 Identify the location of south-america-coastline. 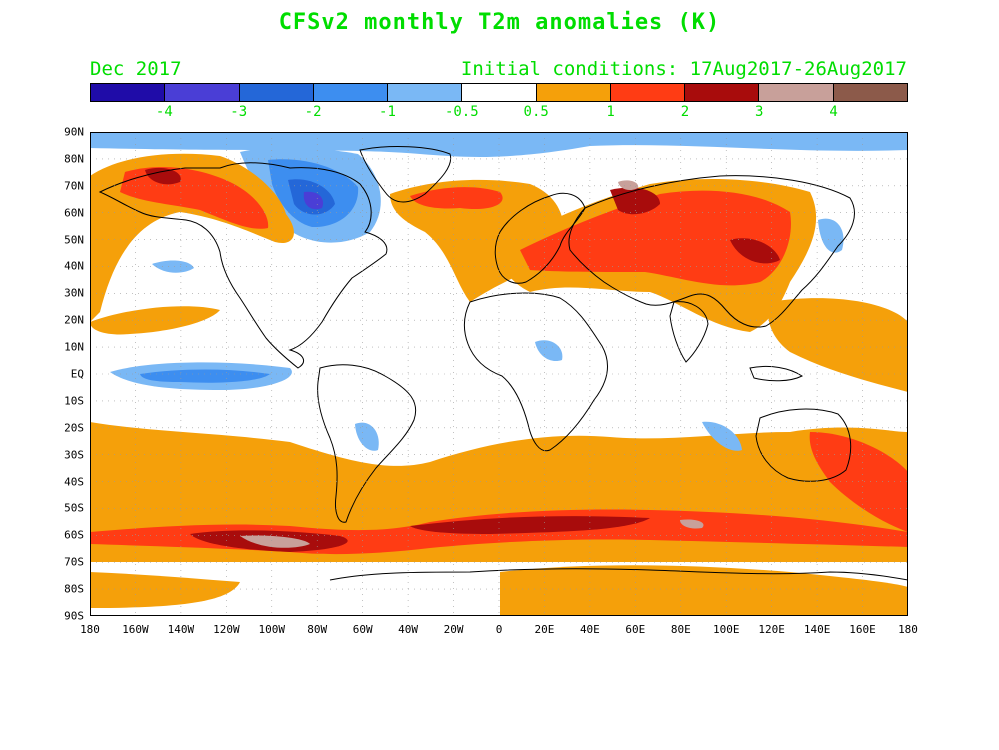
(367, 443).